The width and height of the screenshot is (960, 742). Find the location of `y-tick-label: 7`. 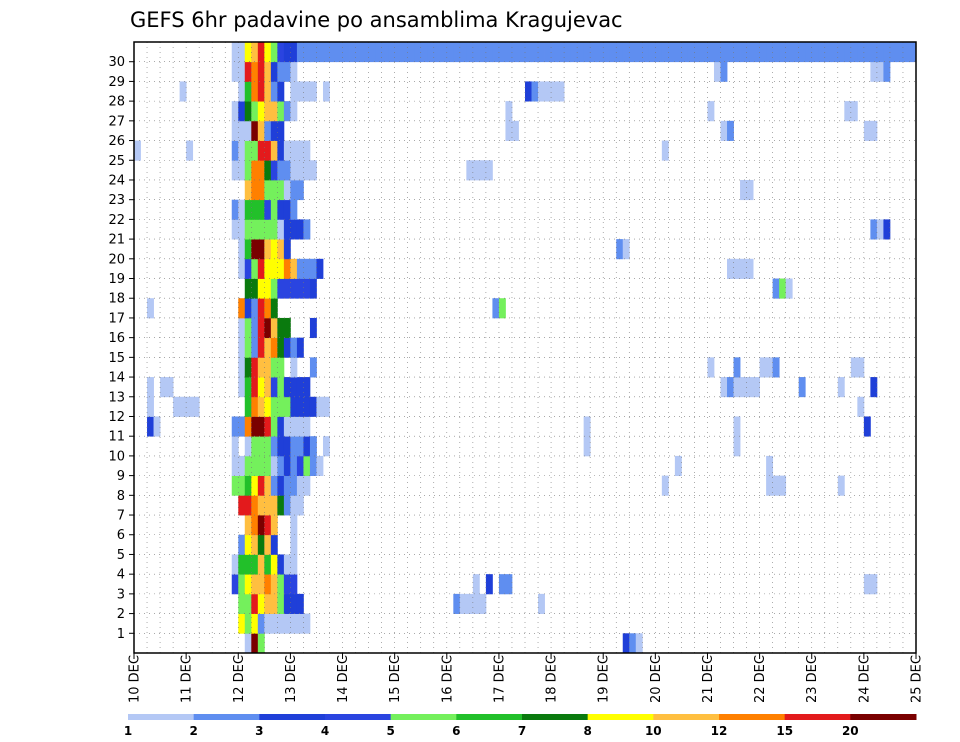

y-tick-label: 7 is located at coordinates (121, 516).